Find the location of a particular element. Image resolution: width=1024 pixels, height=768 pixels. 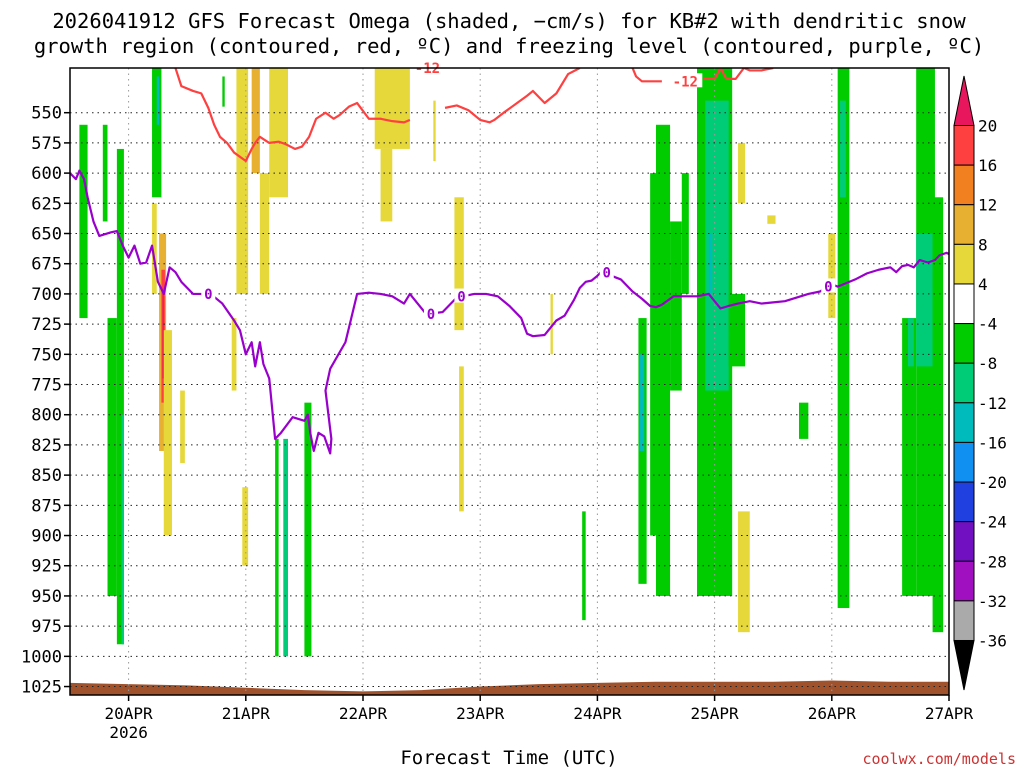

contour-label: -12 is located at coordinates (685, 82).